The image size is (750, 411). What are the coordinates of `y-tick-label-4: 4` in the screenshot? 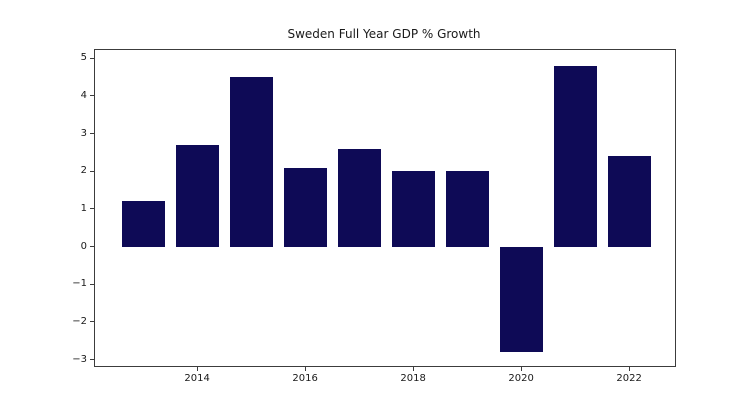 It's located at (83, 95).